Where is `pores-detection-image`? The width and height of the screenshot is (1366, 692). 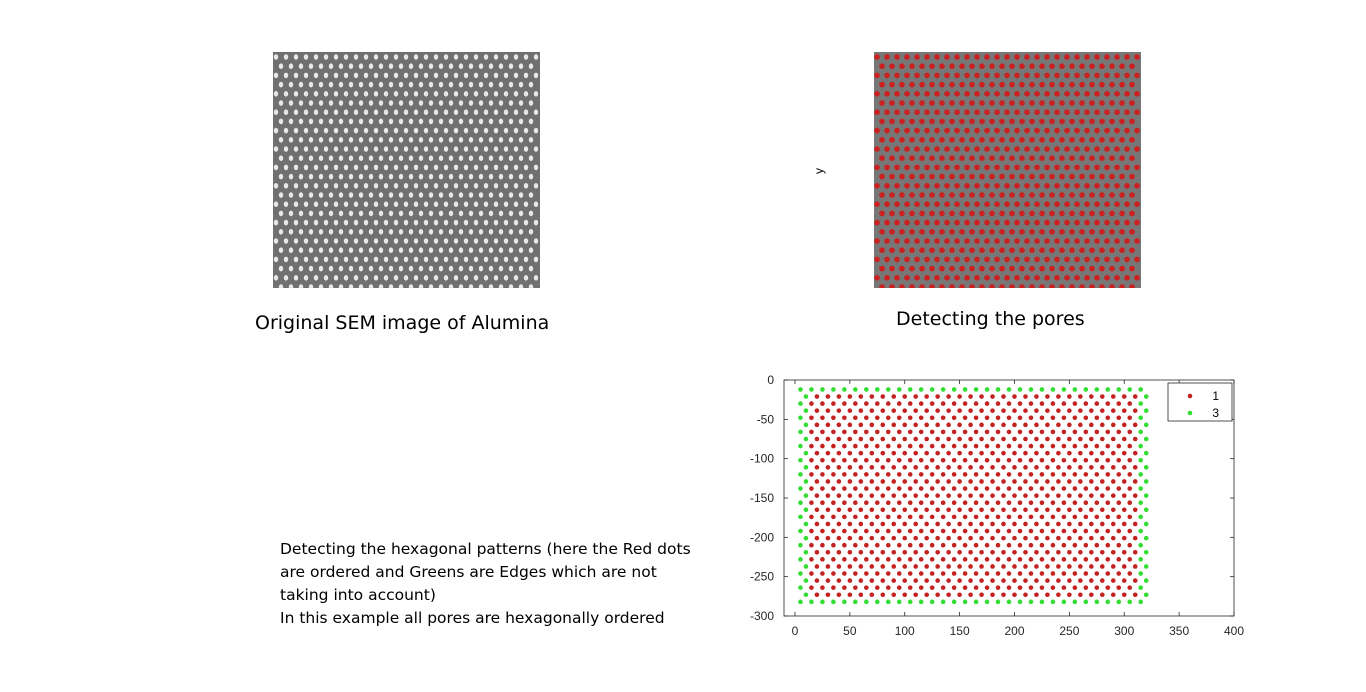 pores-detection-image is located at coordinates (1007, 170).